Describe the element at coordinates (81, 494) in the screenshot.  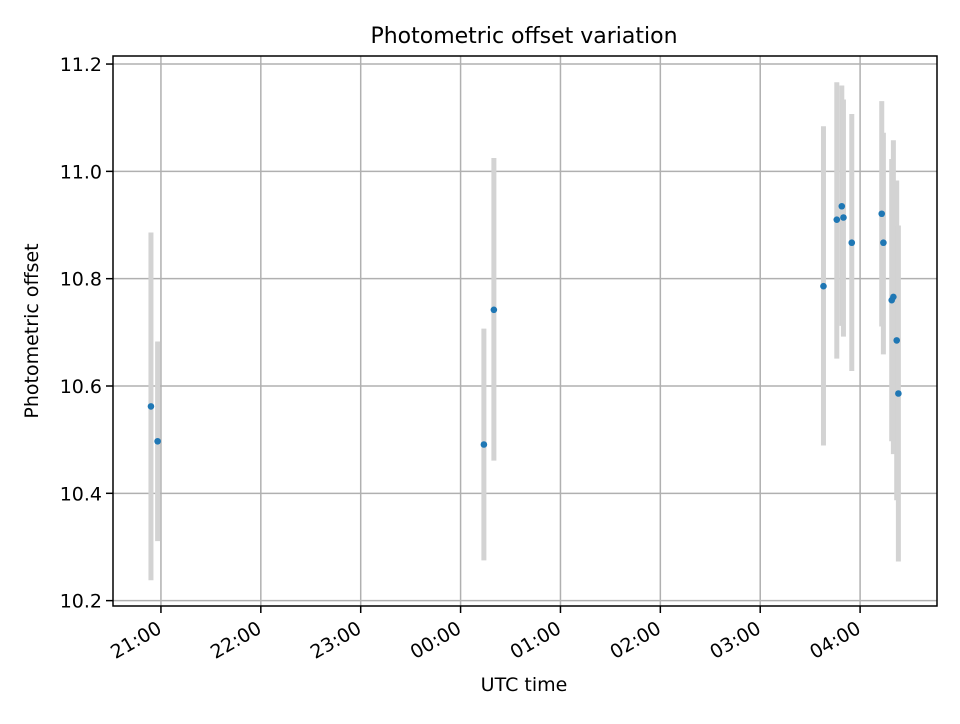
I see `y-tick-label: 10.4` at that location.